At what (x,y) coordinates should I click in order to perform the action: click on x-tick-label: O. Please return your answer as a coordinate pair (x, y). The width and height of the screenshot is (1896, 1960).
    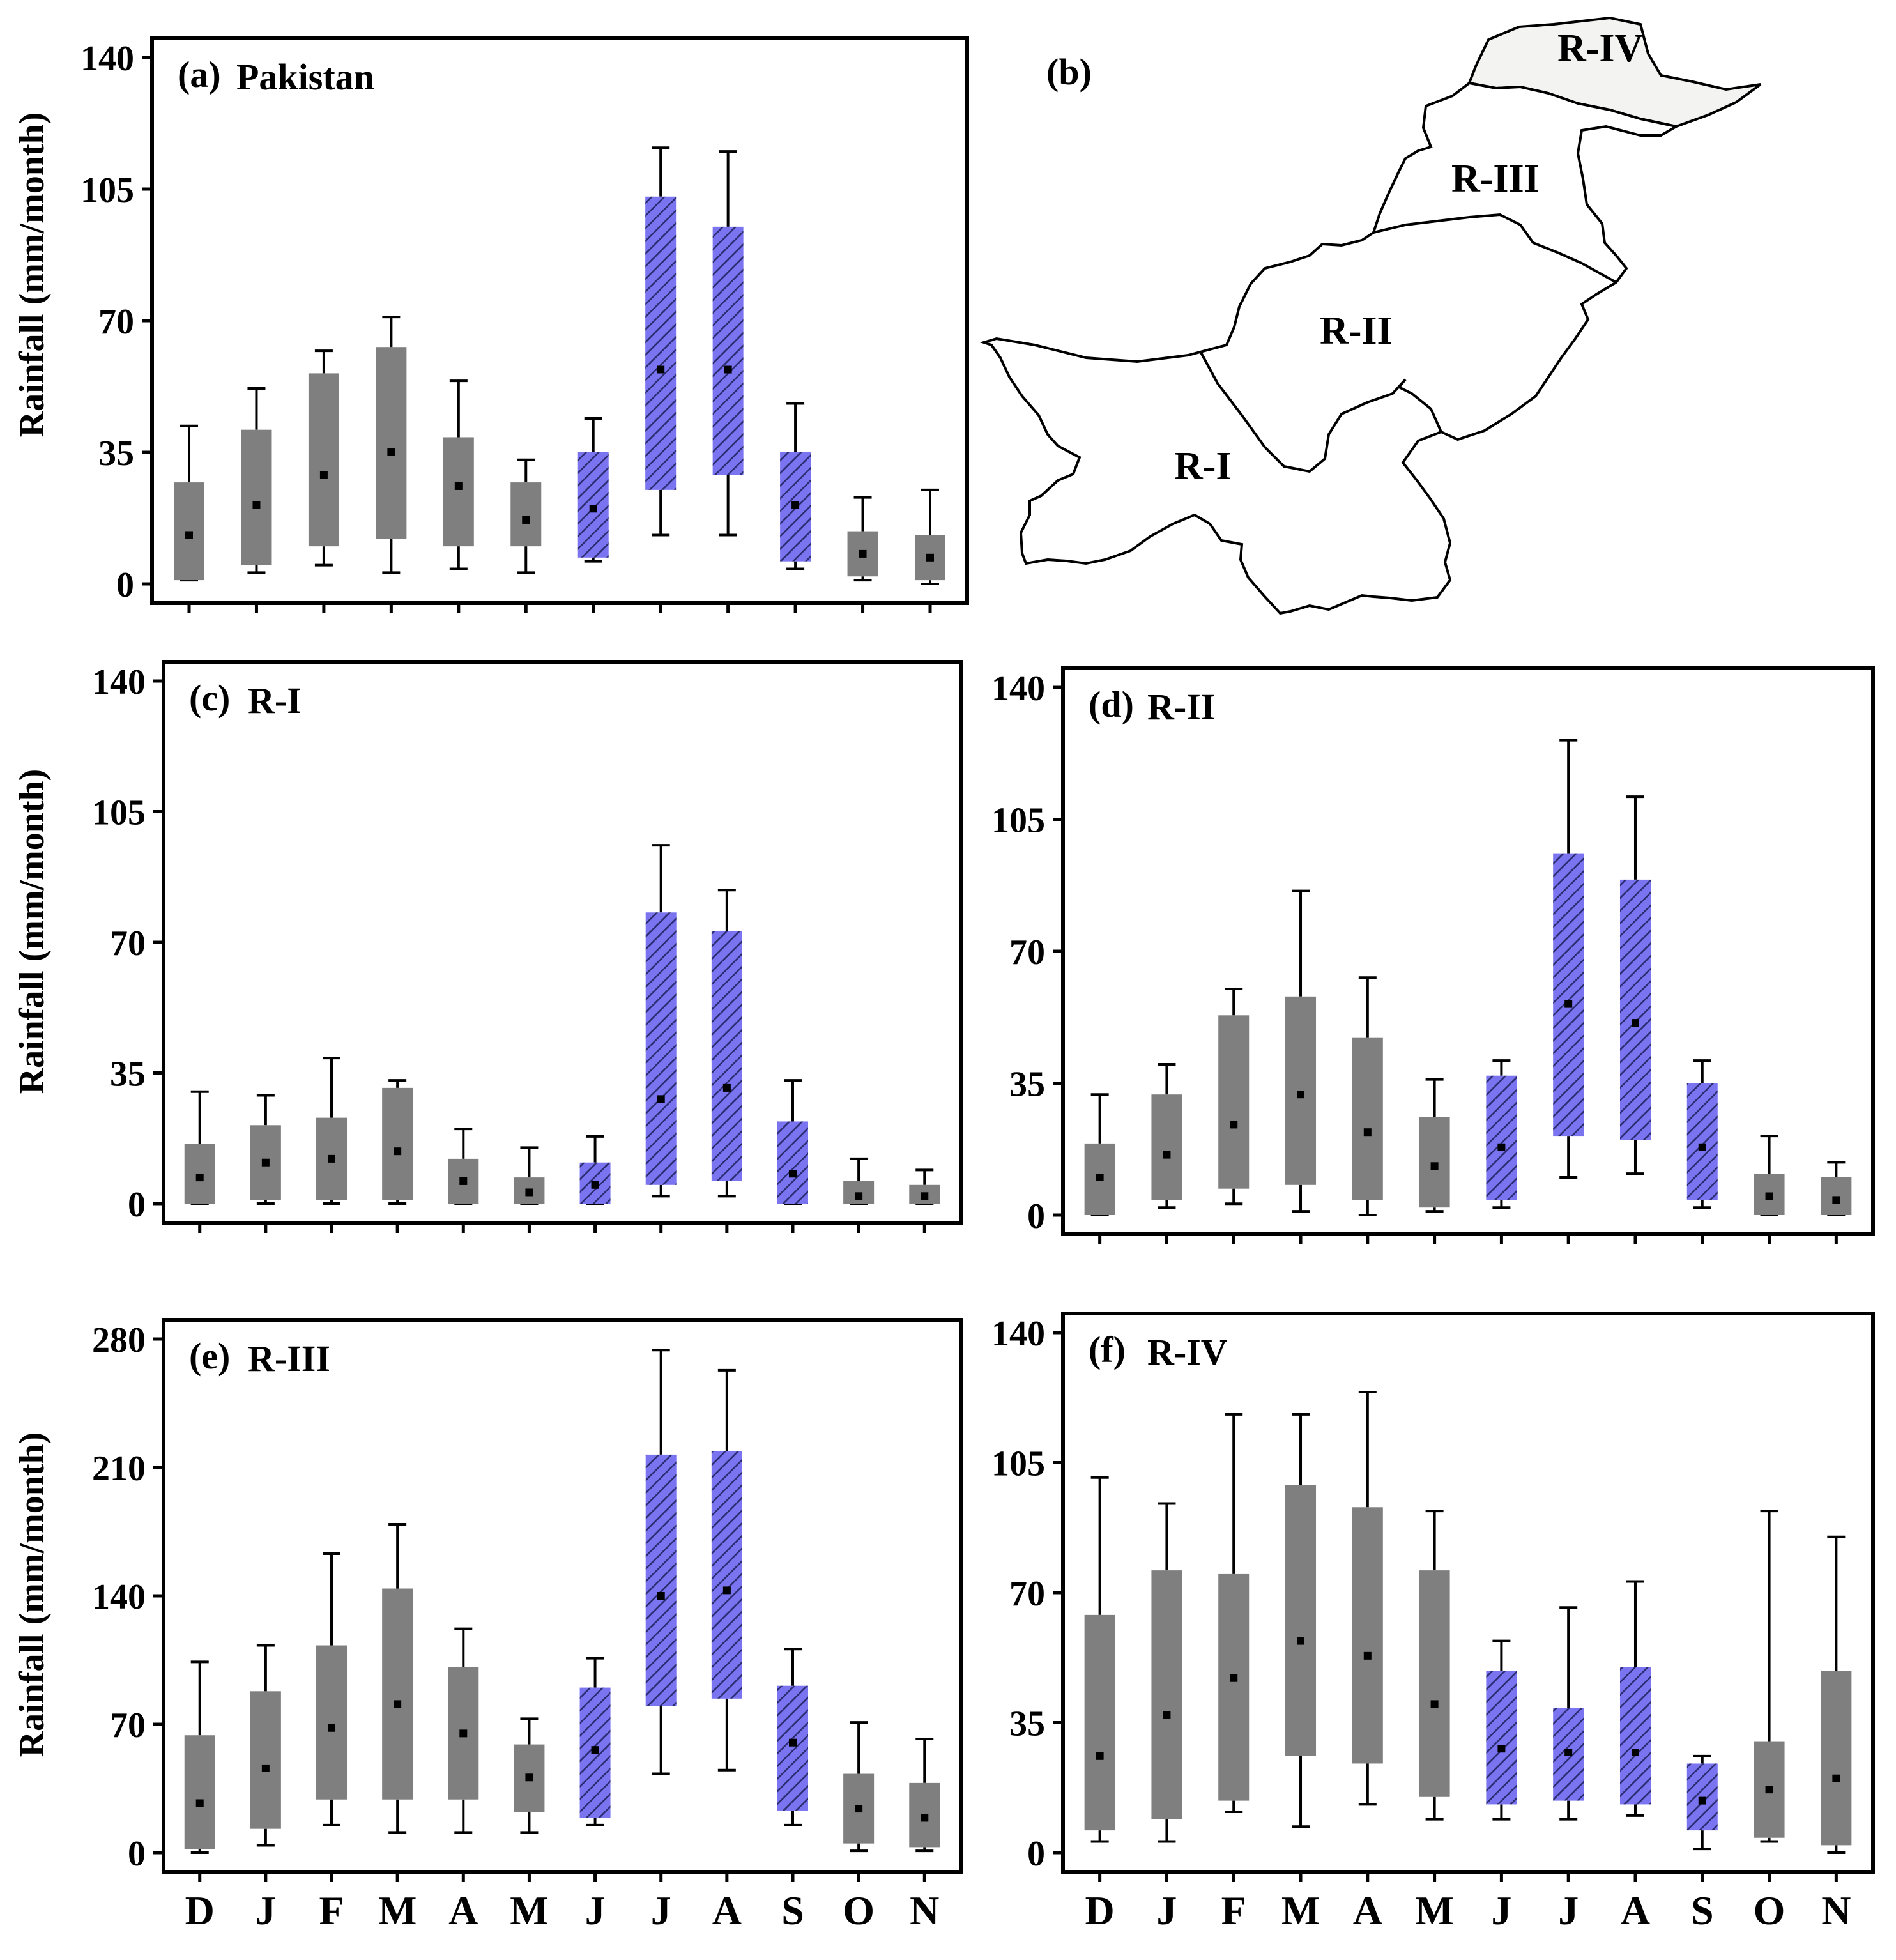
    Looking at the image, I should click on (859, 1910).